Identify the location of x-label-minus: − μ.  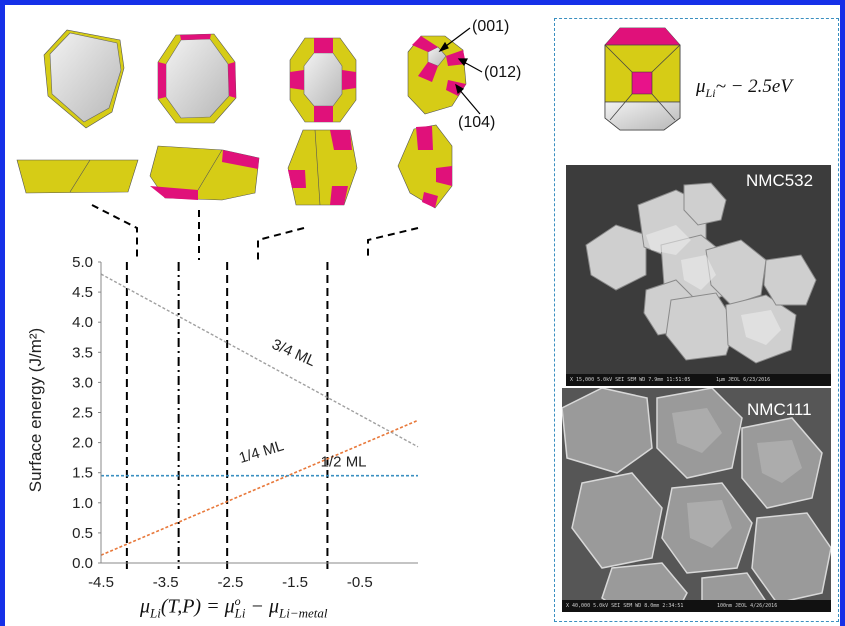
(262, 606).